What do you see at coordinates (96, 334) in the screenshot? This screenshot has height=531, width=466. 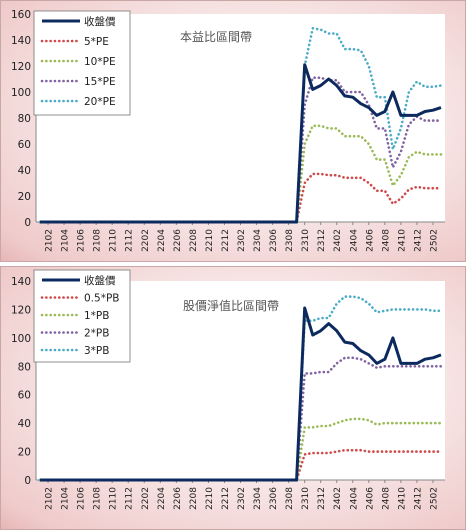 I see `legend-label: 2*PB` at bounding box center [96, 334].